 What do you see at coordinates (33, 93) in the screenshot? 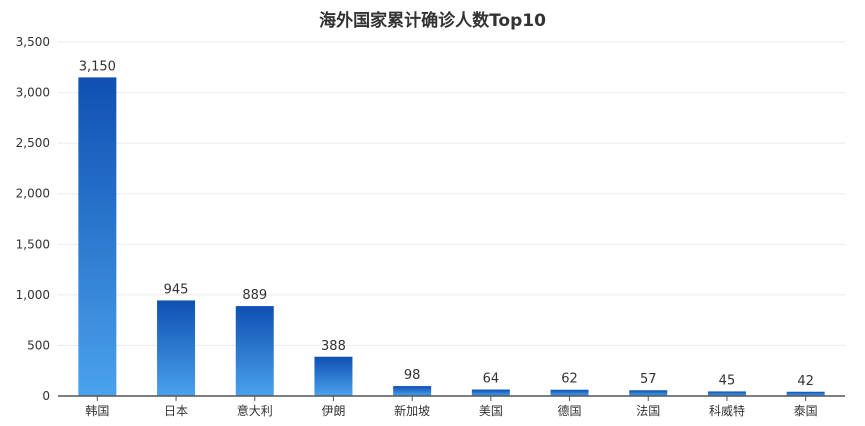
I see `y-tick-label: 3,000` at bounding box center [33, 93].